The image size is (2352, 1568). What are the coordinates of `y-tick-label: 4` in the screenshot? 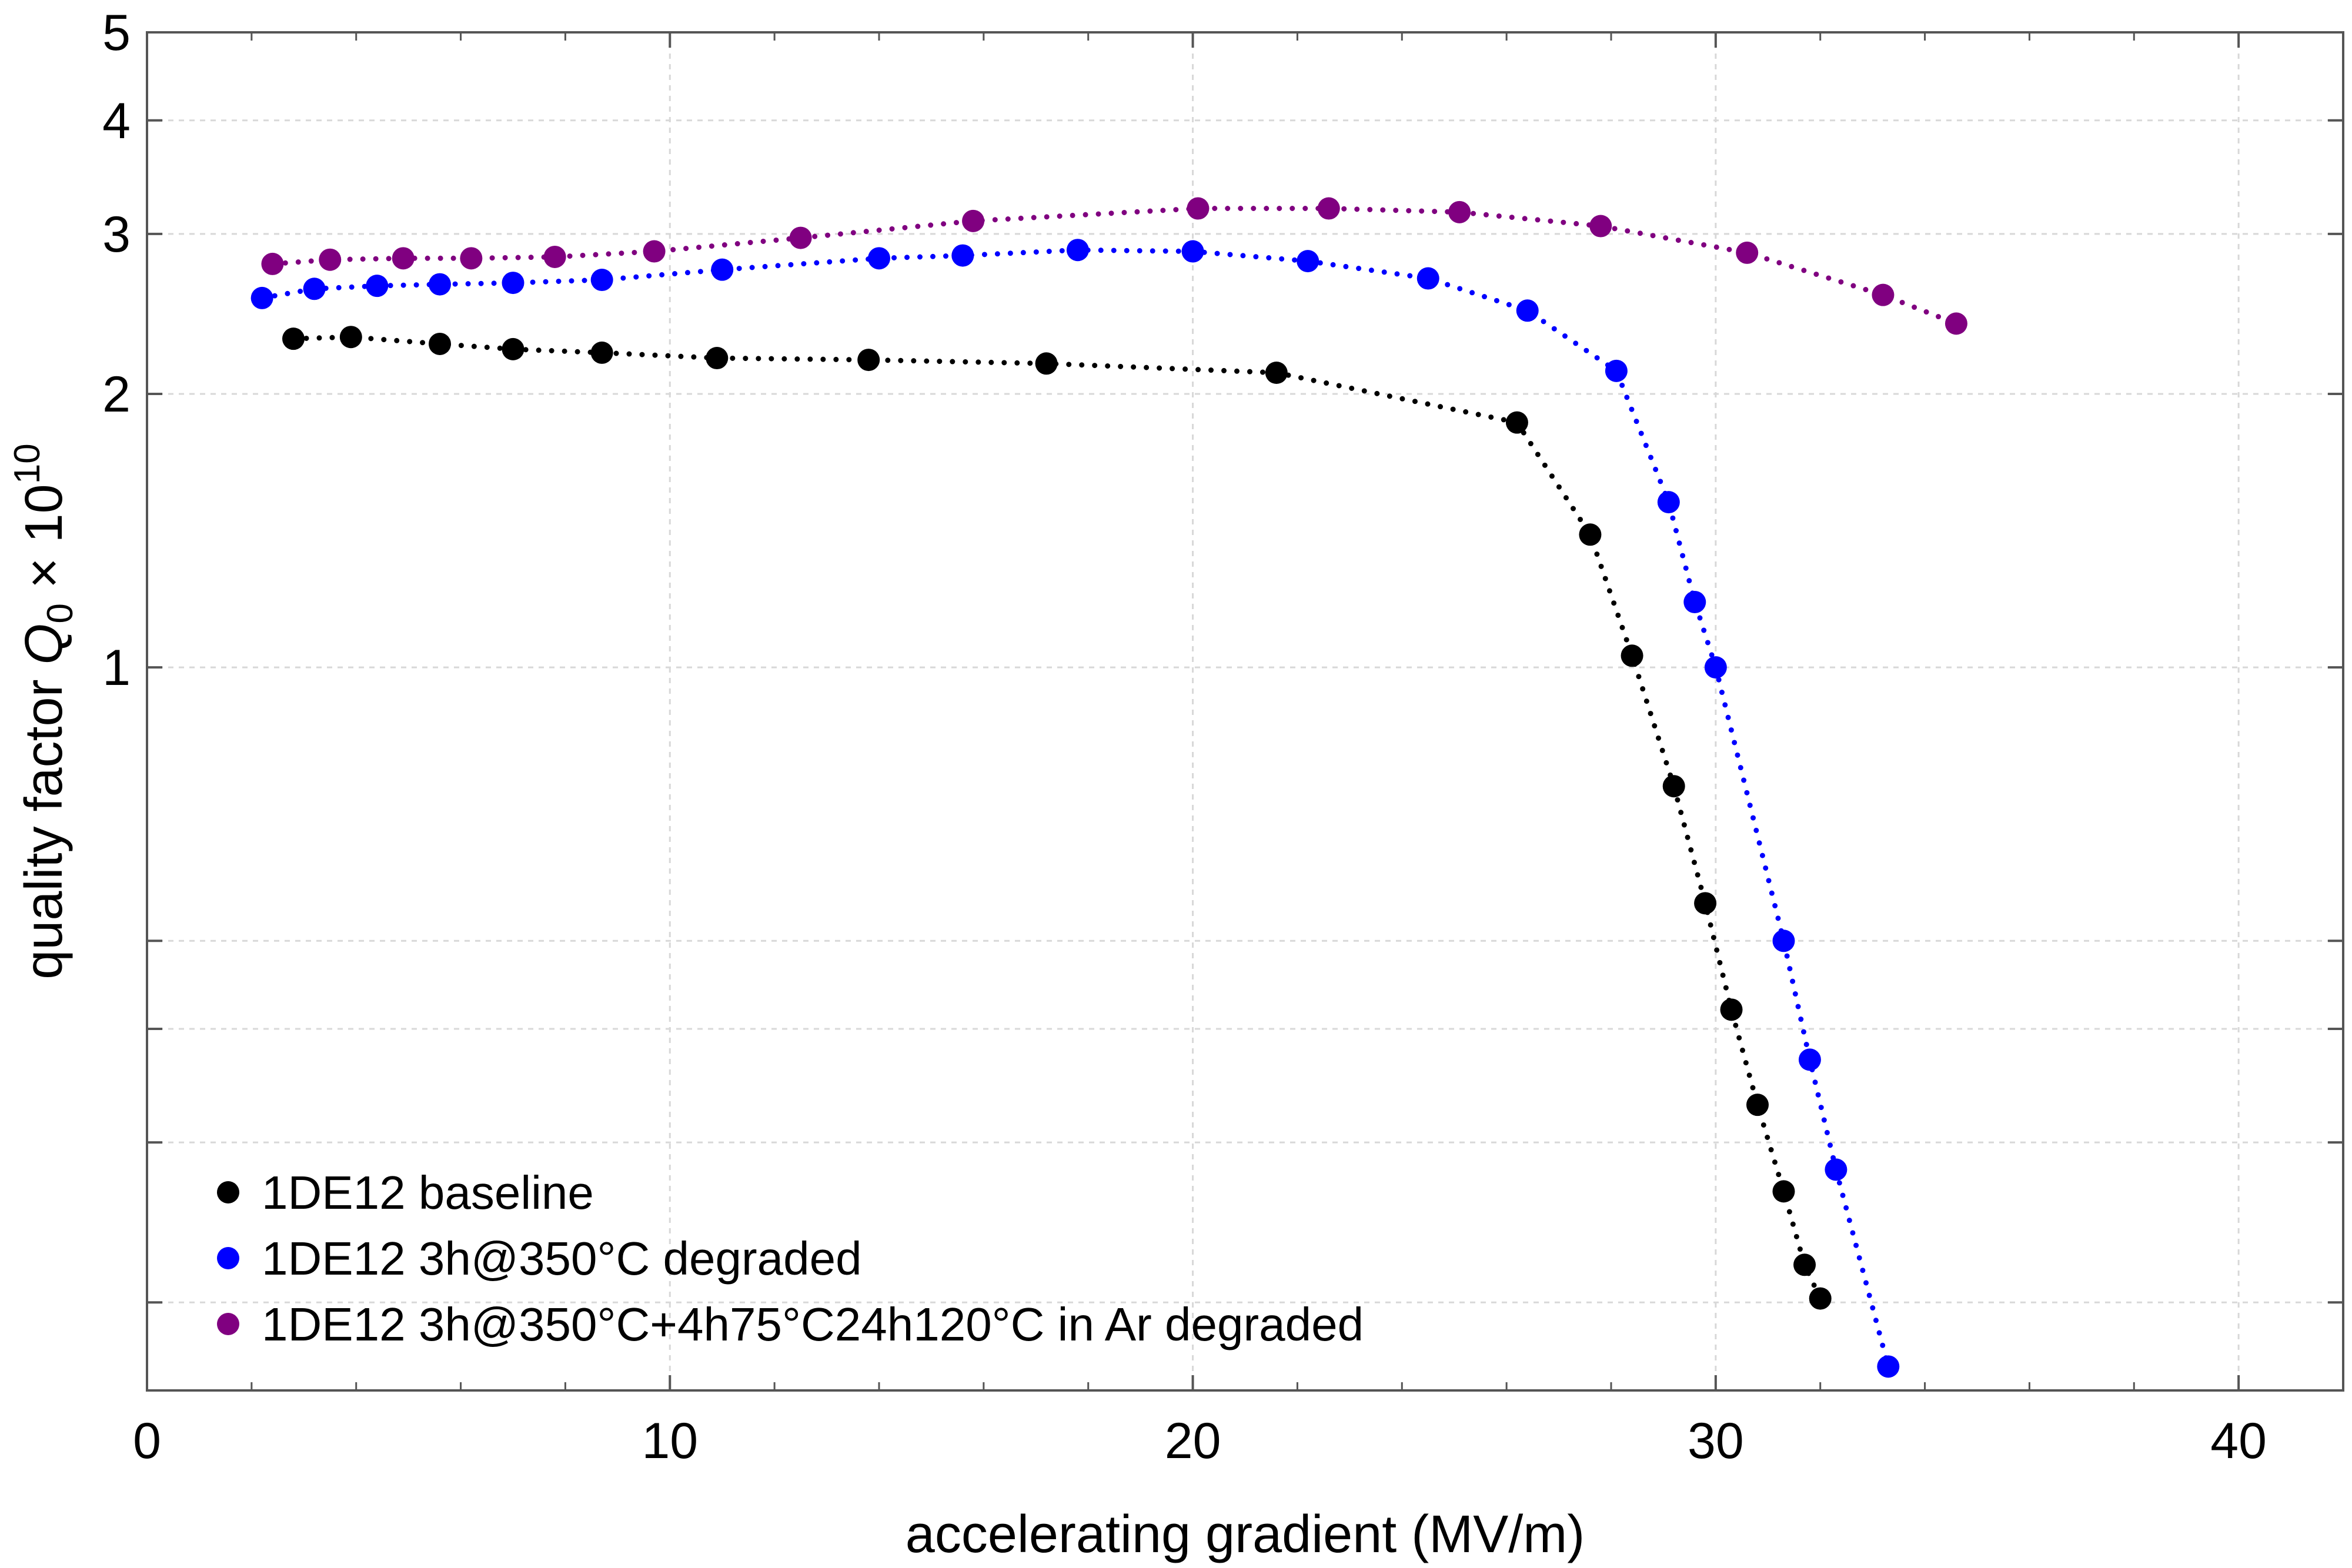 It's located at (116, 121).